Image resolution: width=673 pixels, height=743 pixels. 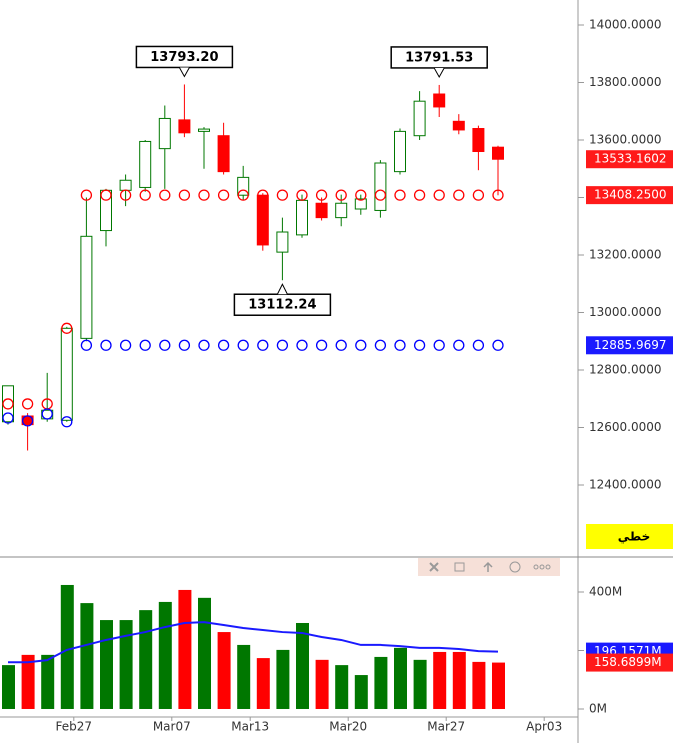 I want to click on y-tick-label: 0M, so click(x=598, y=708).